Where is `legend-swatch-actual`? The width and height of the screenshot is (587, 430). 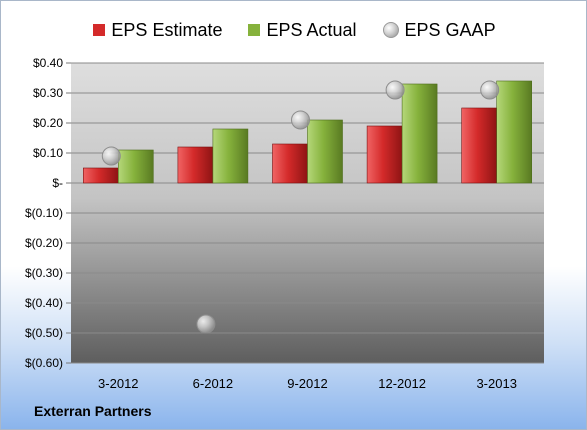 legend-swatch-actual is located at coordinates (254, 30).